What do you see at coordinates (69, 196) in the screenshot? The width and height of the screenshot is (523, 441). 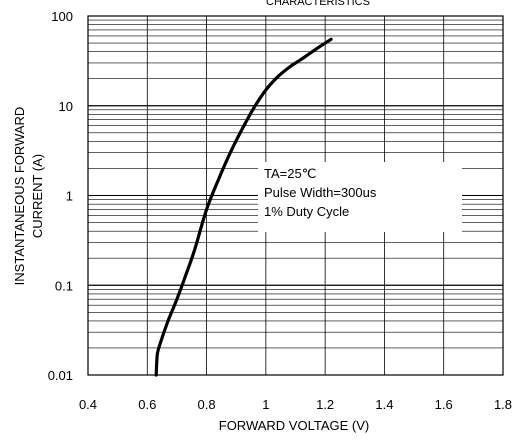 I see `y-tick-label: 1` at bounding box center [69, 196].